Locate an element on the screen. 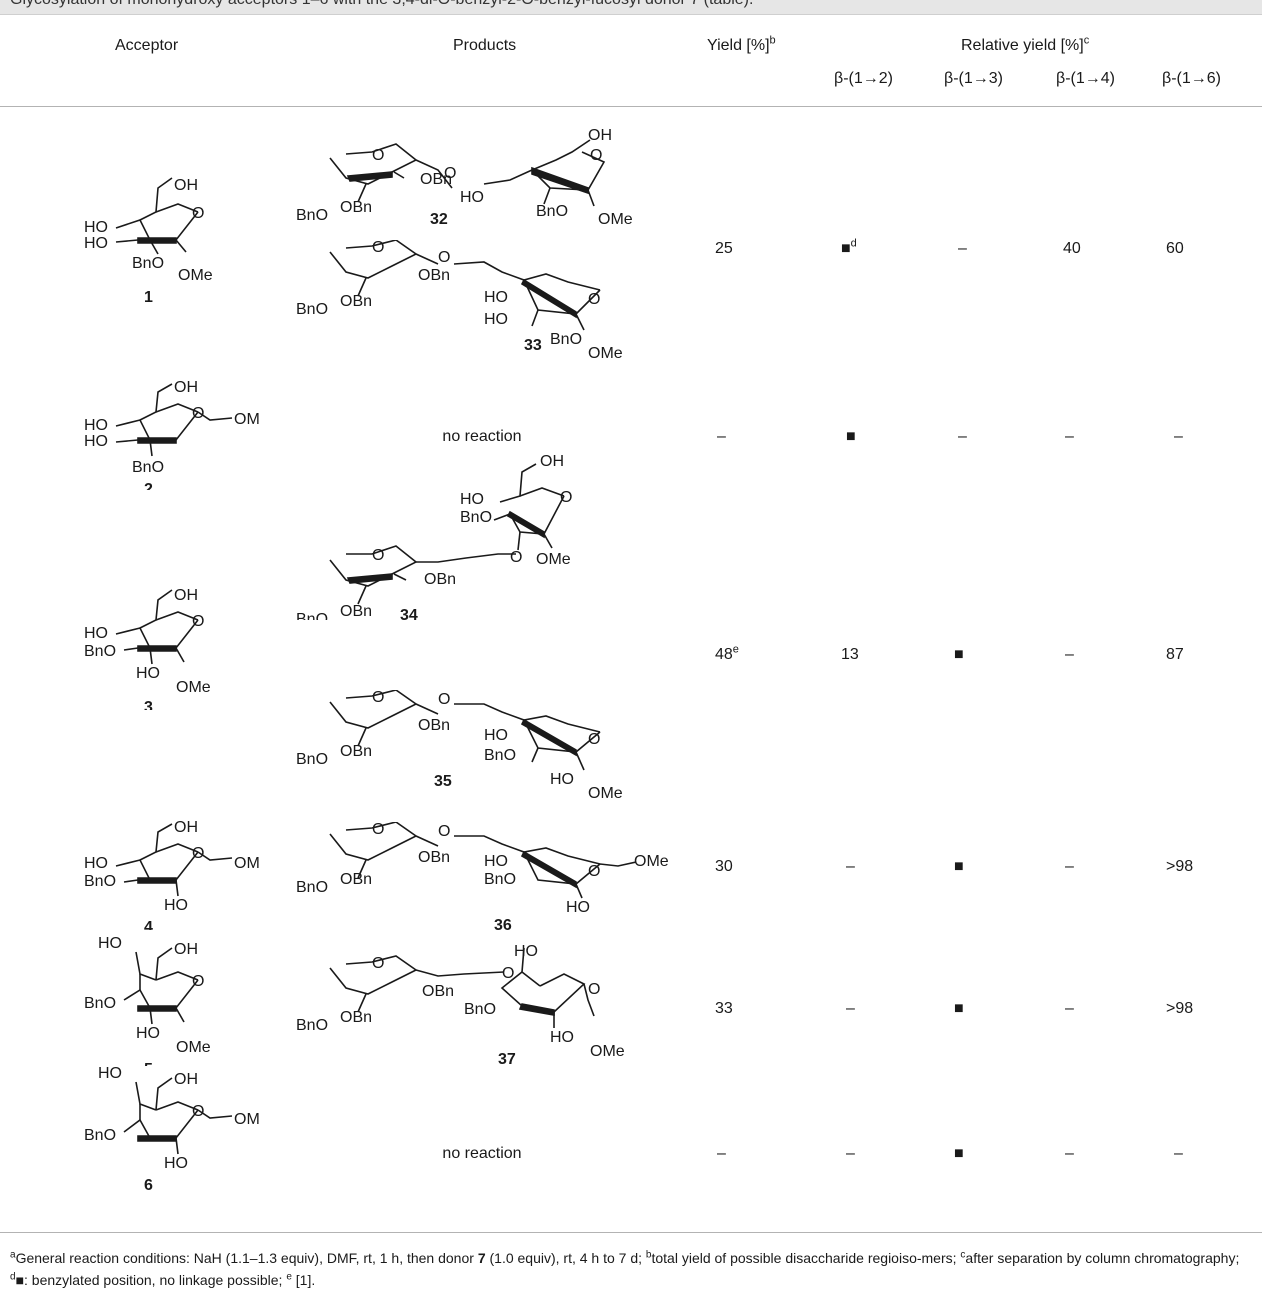 Image resolution: width=1262 pixels, height=1295 pixels. row-2-b13: – is located at coordinates (962, 436).